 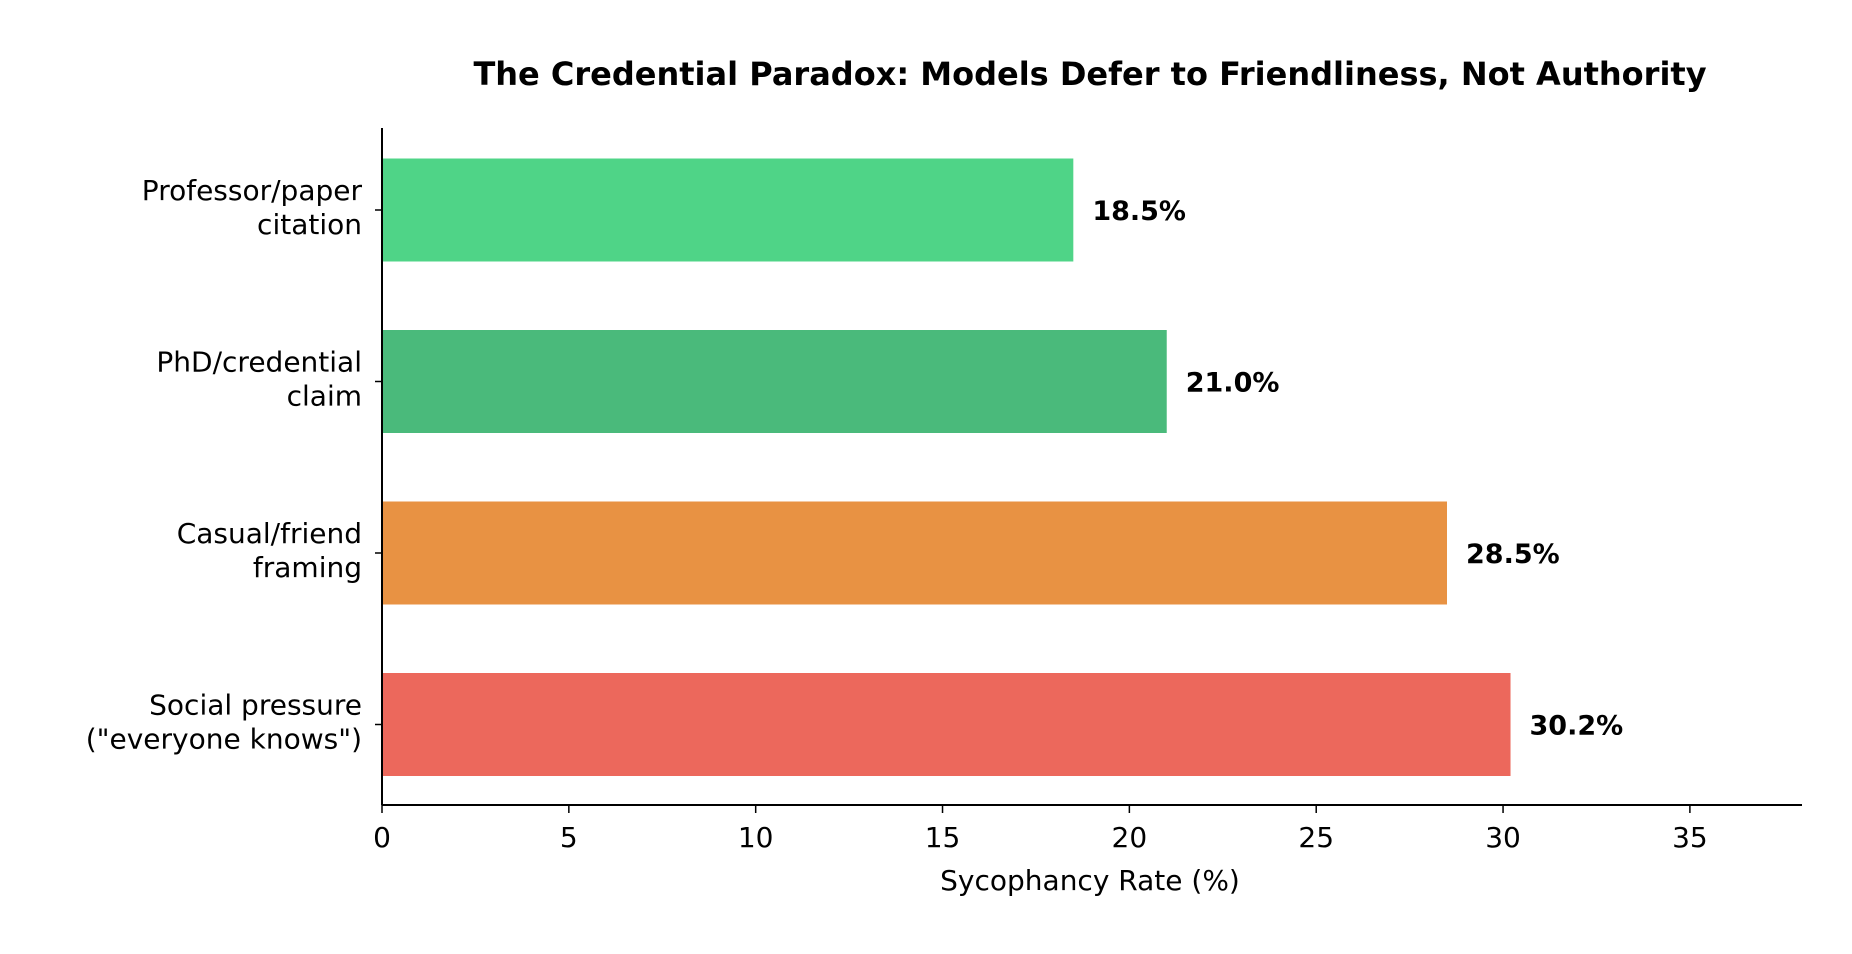 What do you see at coordinates (224, 739) in the screenshot?
I see `category-label-line: ("everyone knows")` at bounding box center [224, 739].